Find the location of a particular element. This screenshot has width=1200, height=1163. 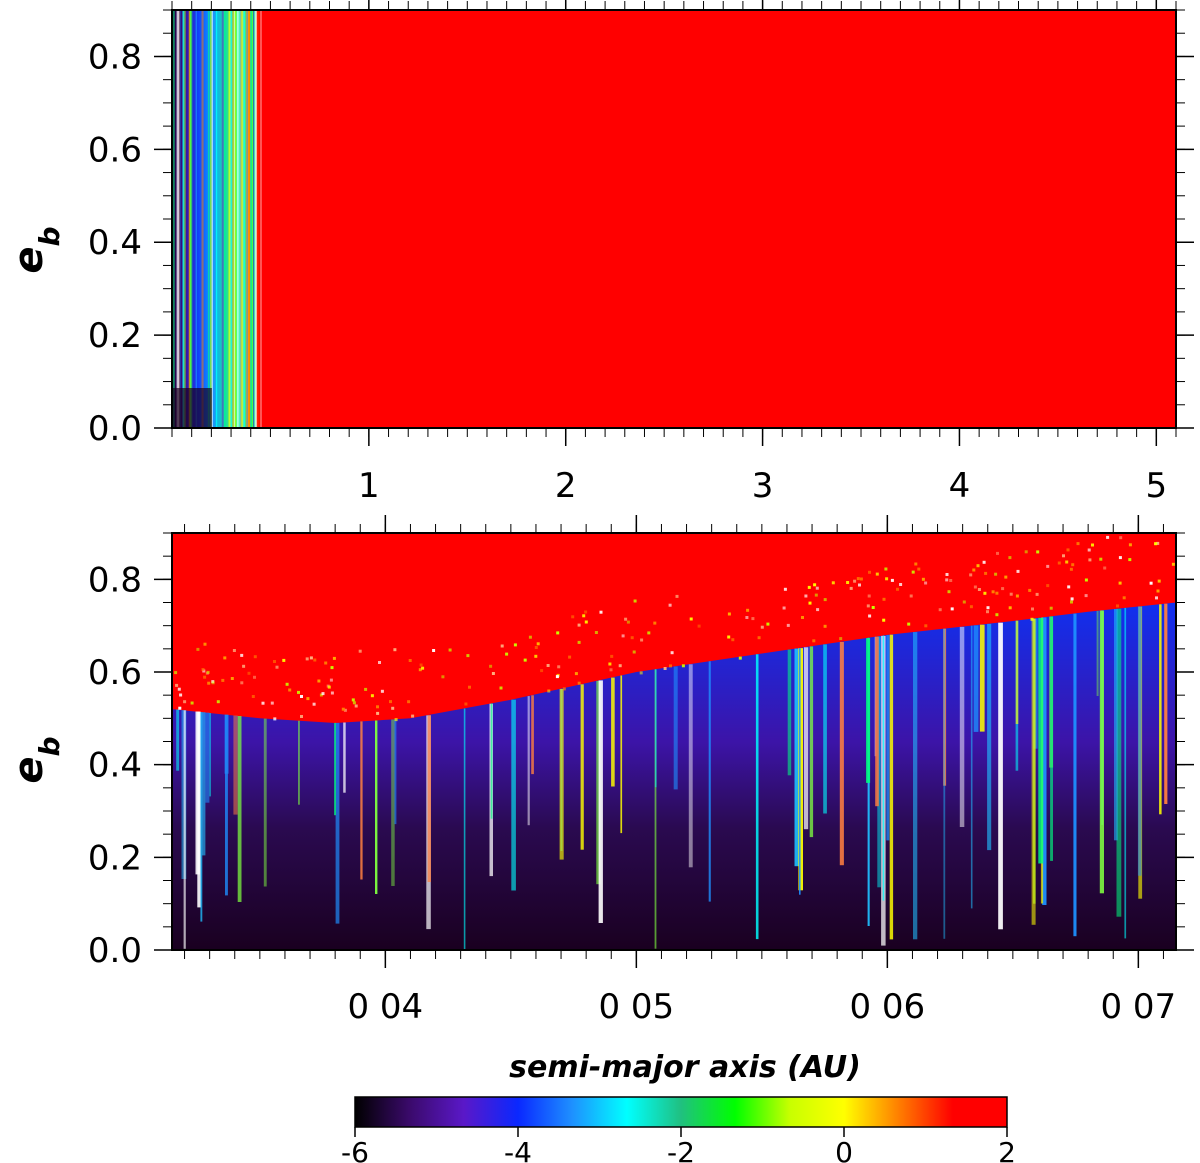

top-x-tick-label: 2 is located at coordinates (566, 486).